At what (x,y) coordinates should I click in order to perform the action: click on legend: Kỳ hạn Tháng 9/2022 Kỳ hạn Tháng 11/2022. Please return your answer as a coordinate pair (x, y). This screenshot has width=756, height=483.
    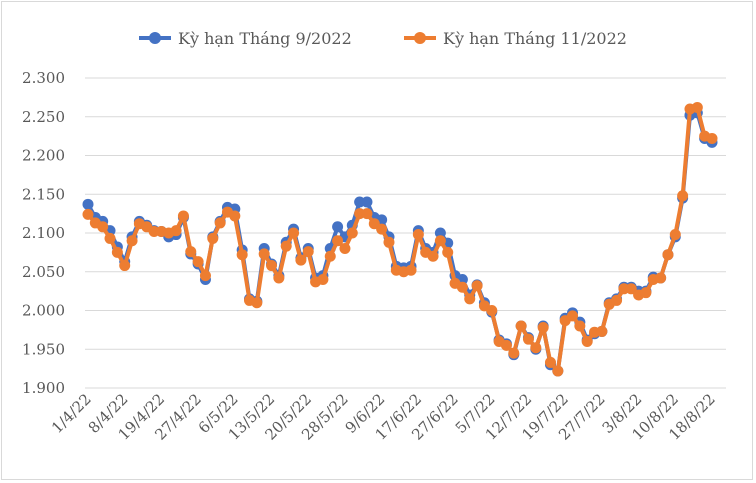
    Looking at the image, I should click on (383, 38).